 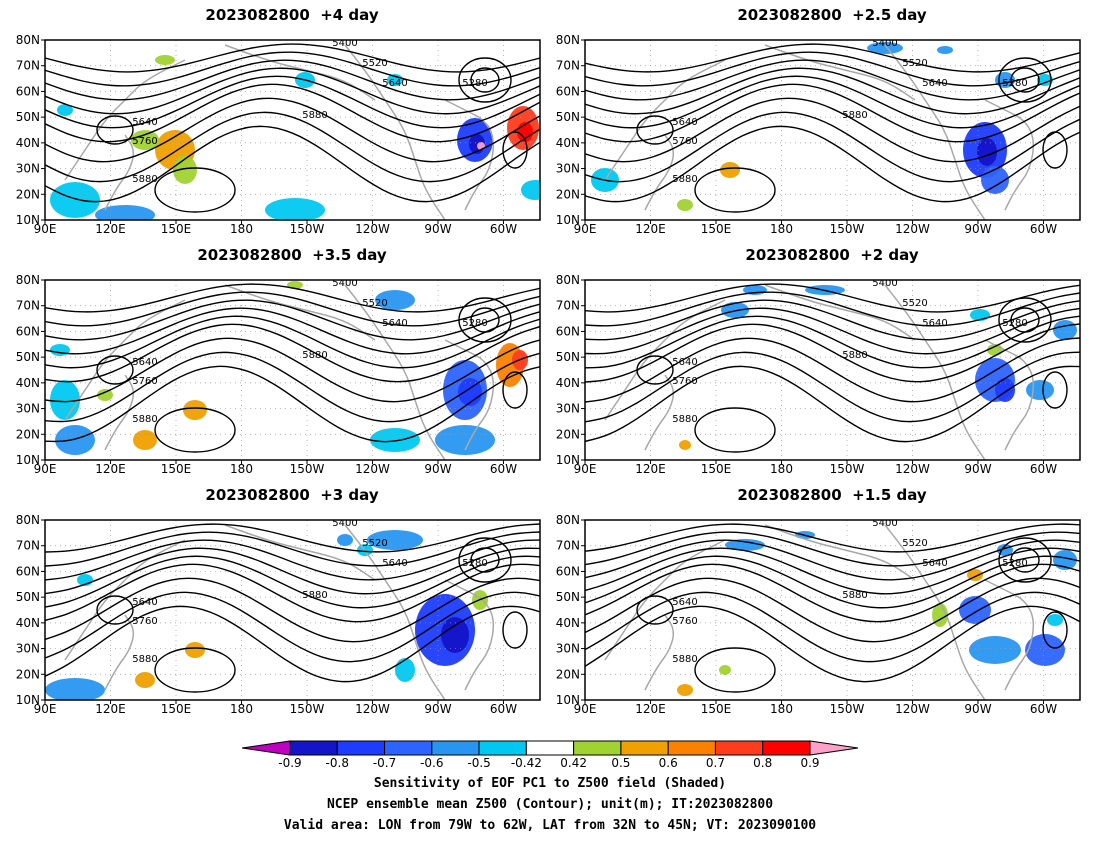 I want to click on colorbar-tick-label: 0.42, so click(x=573, y=763).